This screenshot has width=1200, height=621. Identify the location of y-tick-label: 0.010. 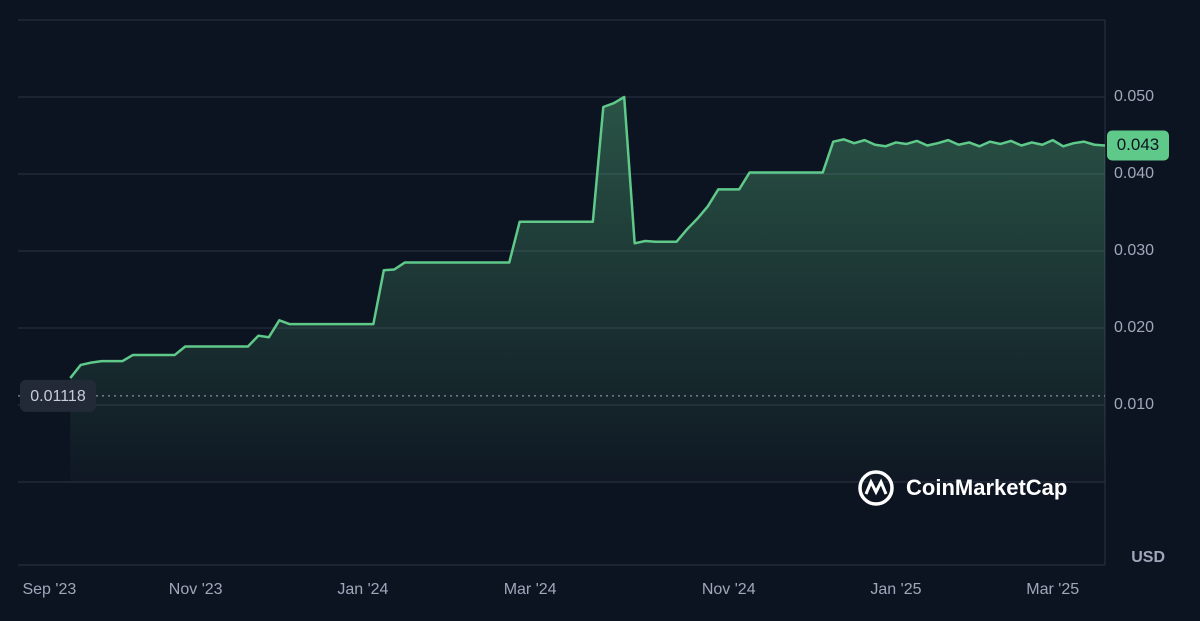
(1134, 404).